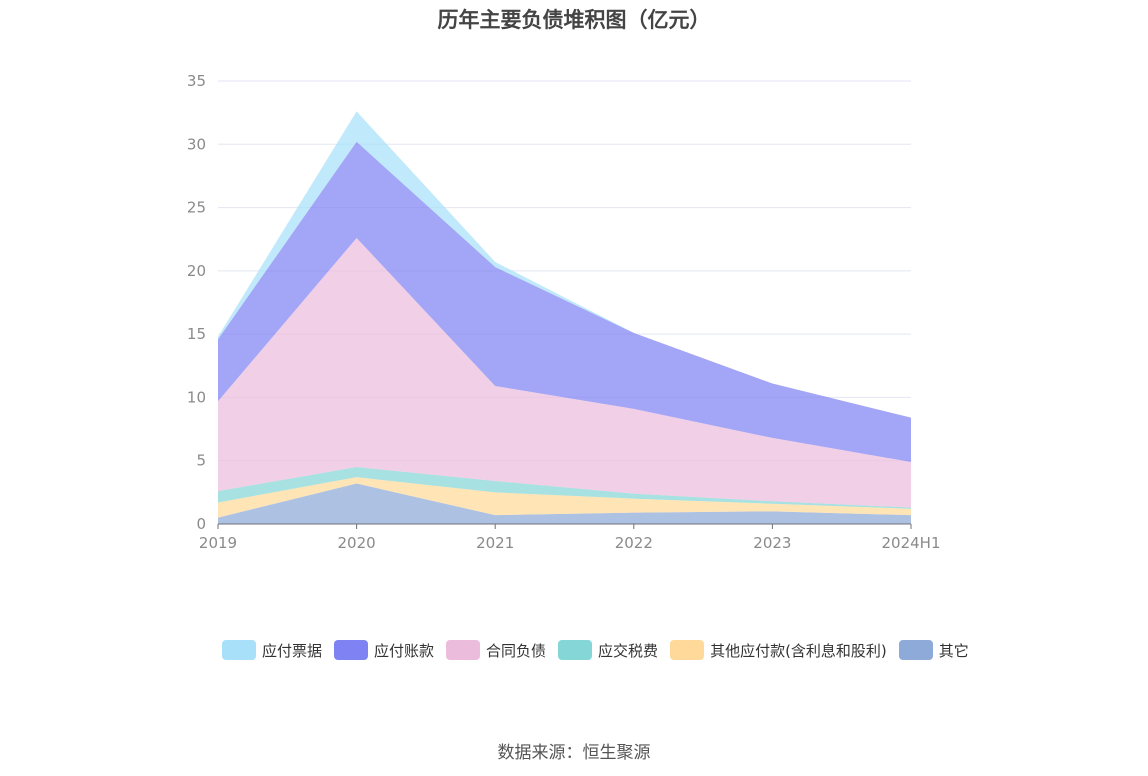 The height and width of the screenshot is (776, 1148). I want to click on legend-label: 其他应付款(含利息和股利), so click(798, 650).